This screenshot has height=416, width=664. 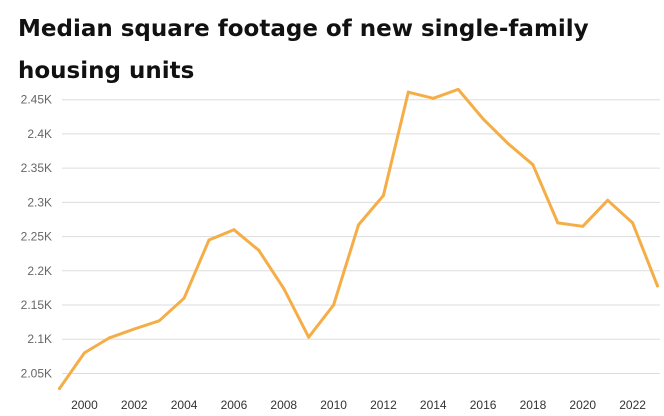 I want to click on x-tick-label: 2008, so click(x=283, y=405).